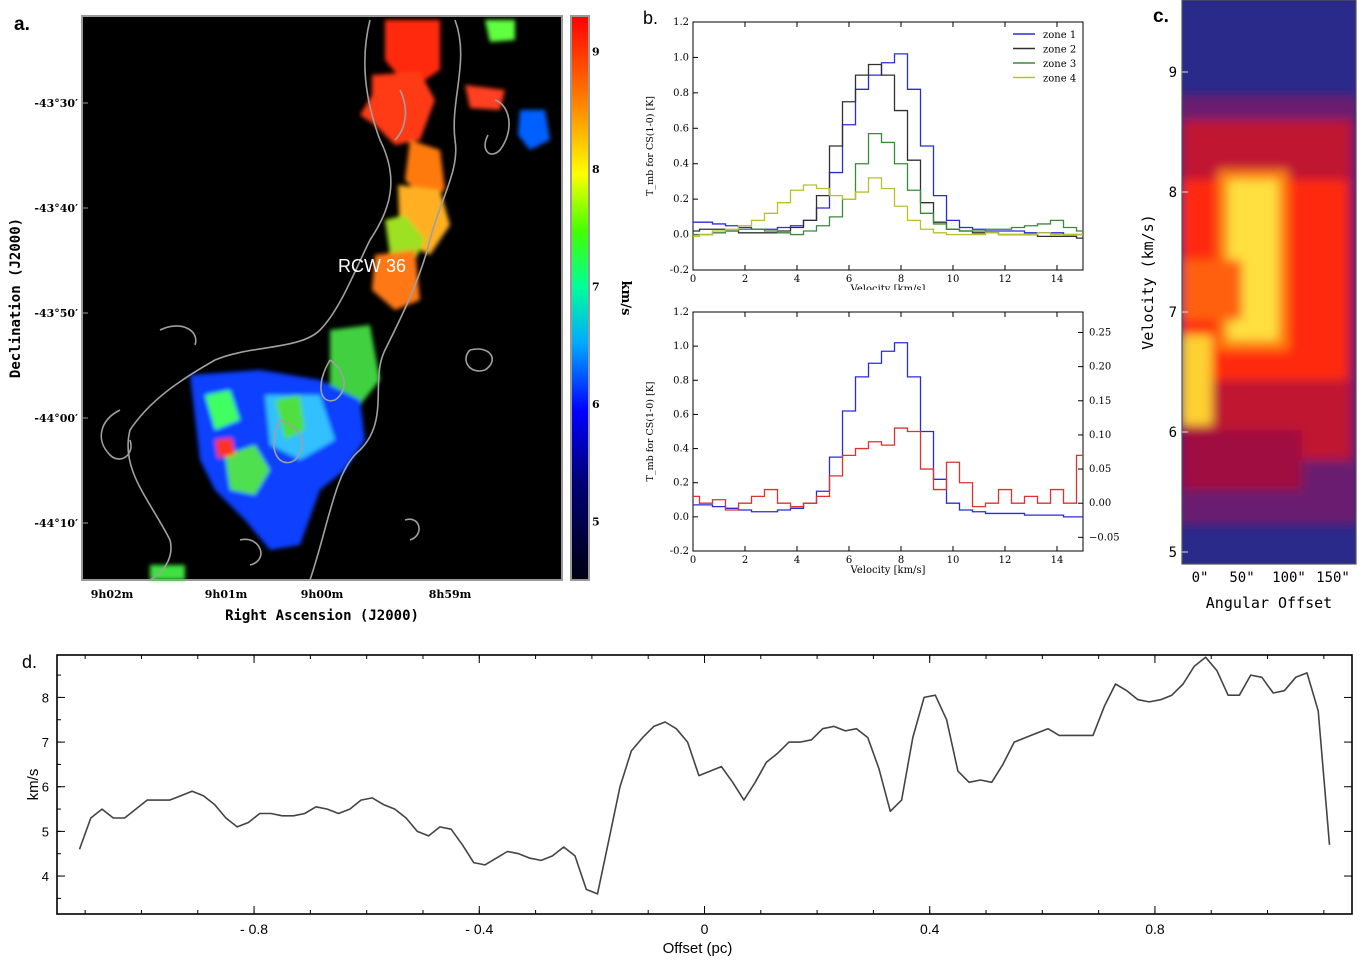 The image size is (1372, 961). What do you see at coordinates (1059, 50) in the screenshot?
I see `legend-label: zone 2` at bounding box center [1059, 50].